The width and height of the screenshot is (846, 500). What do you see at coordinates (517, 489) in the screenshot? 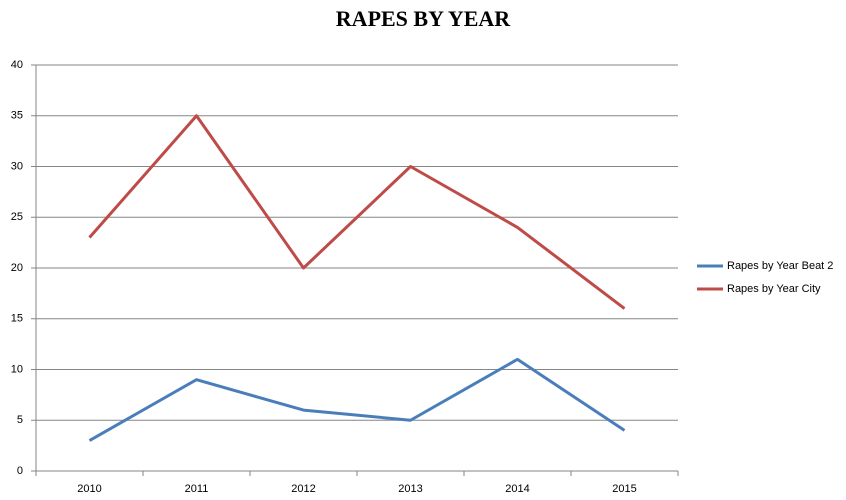
I see `x-tick-label: 2014` at bounding box center [517, 489].